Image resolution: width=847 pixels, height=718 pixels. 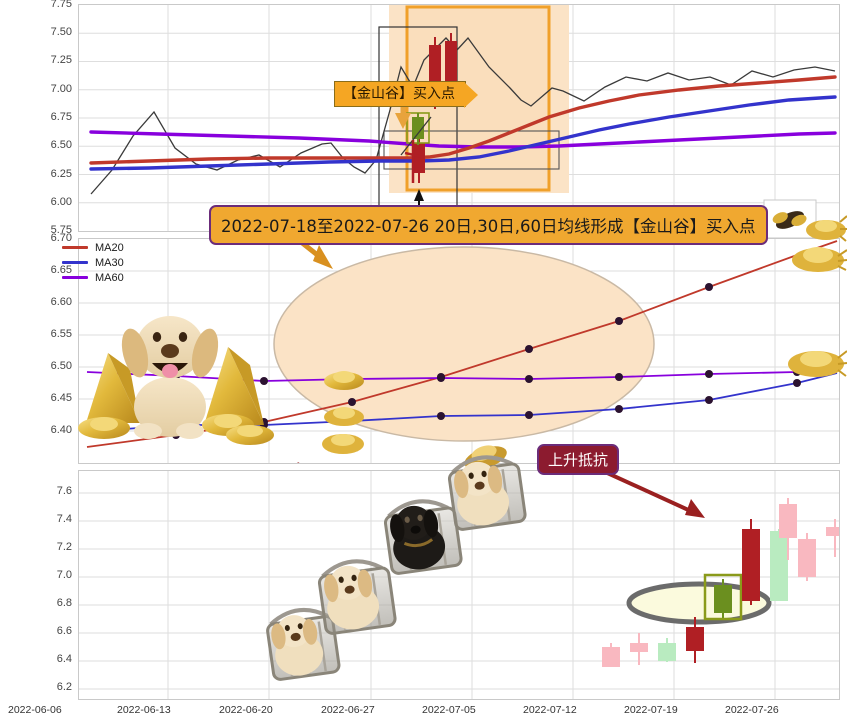 What do you see at coordinates (109, 277) in the screenshot?
I see `legend-label-ma60: MA60` at bounding box center [109, 277].